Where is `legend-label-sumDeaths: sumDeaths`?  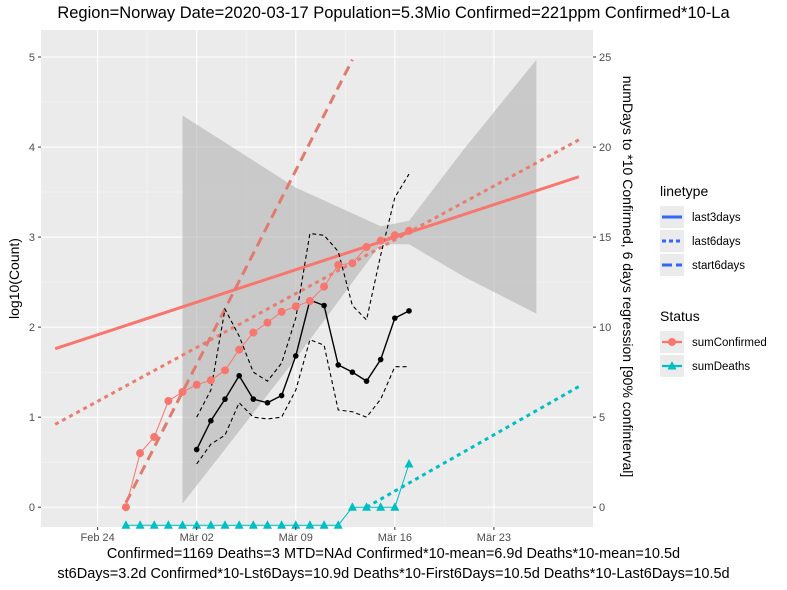
legend-label-sumDeaths: sumDeaths is located at coordinates (721, 367).